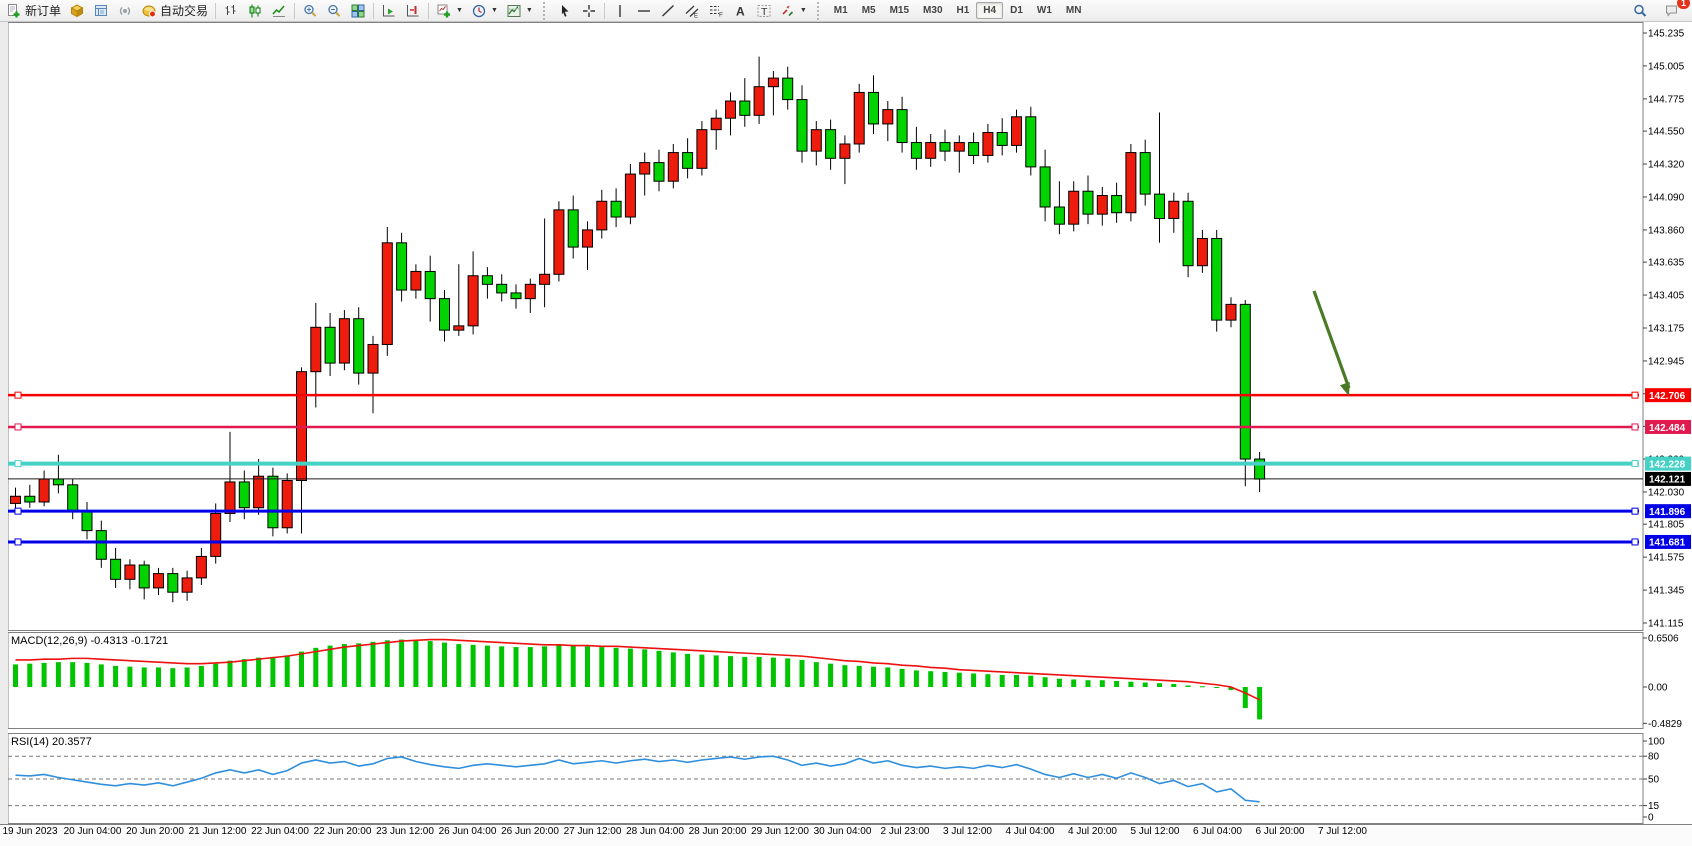  I want to click on signals-button, so click(125, 11).